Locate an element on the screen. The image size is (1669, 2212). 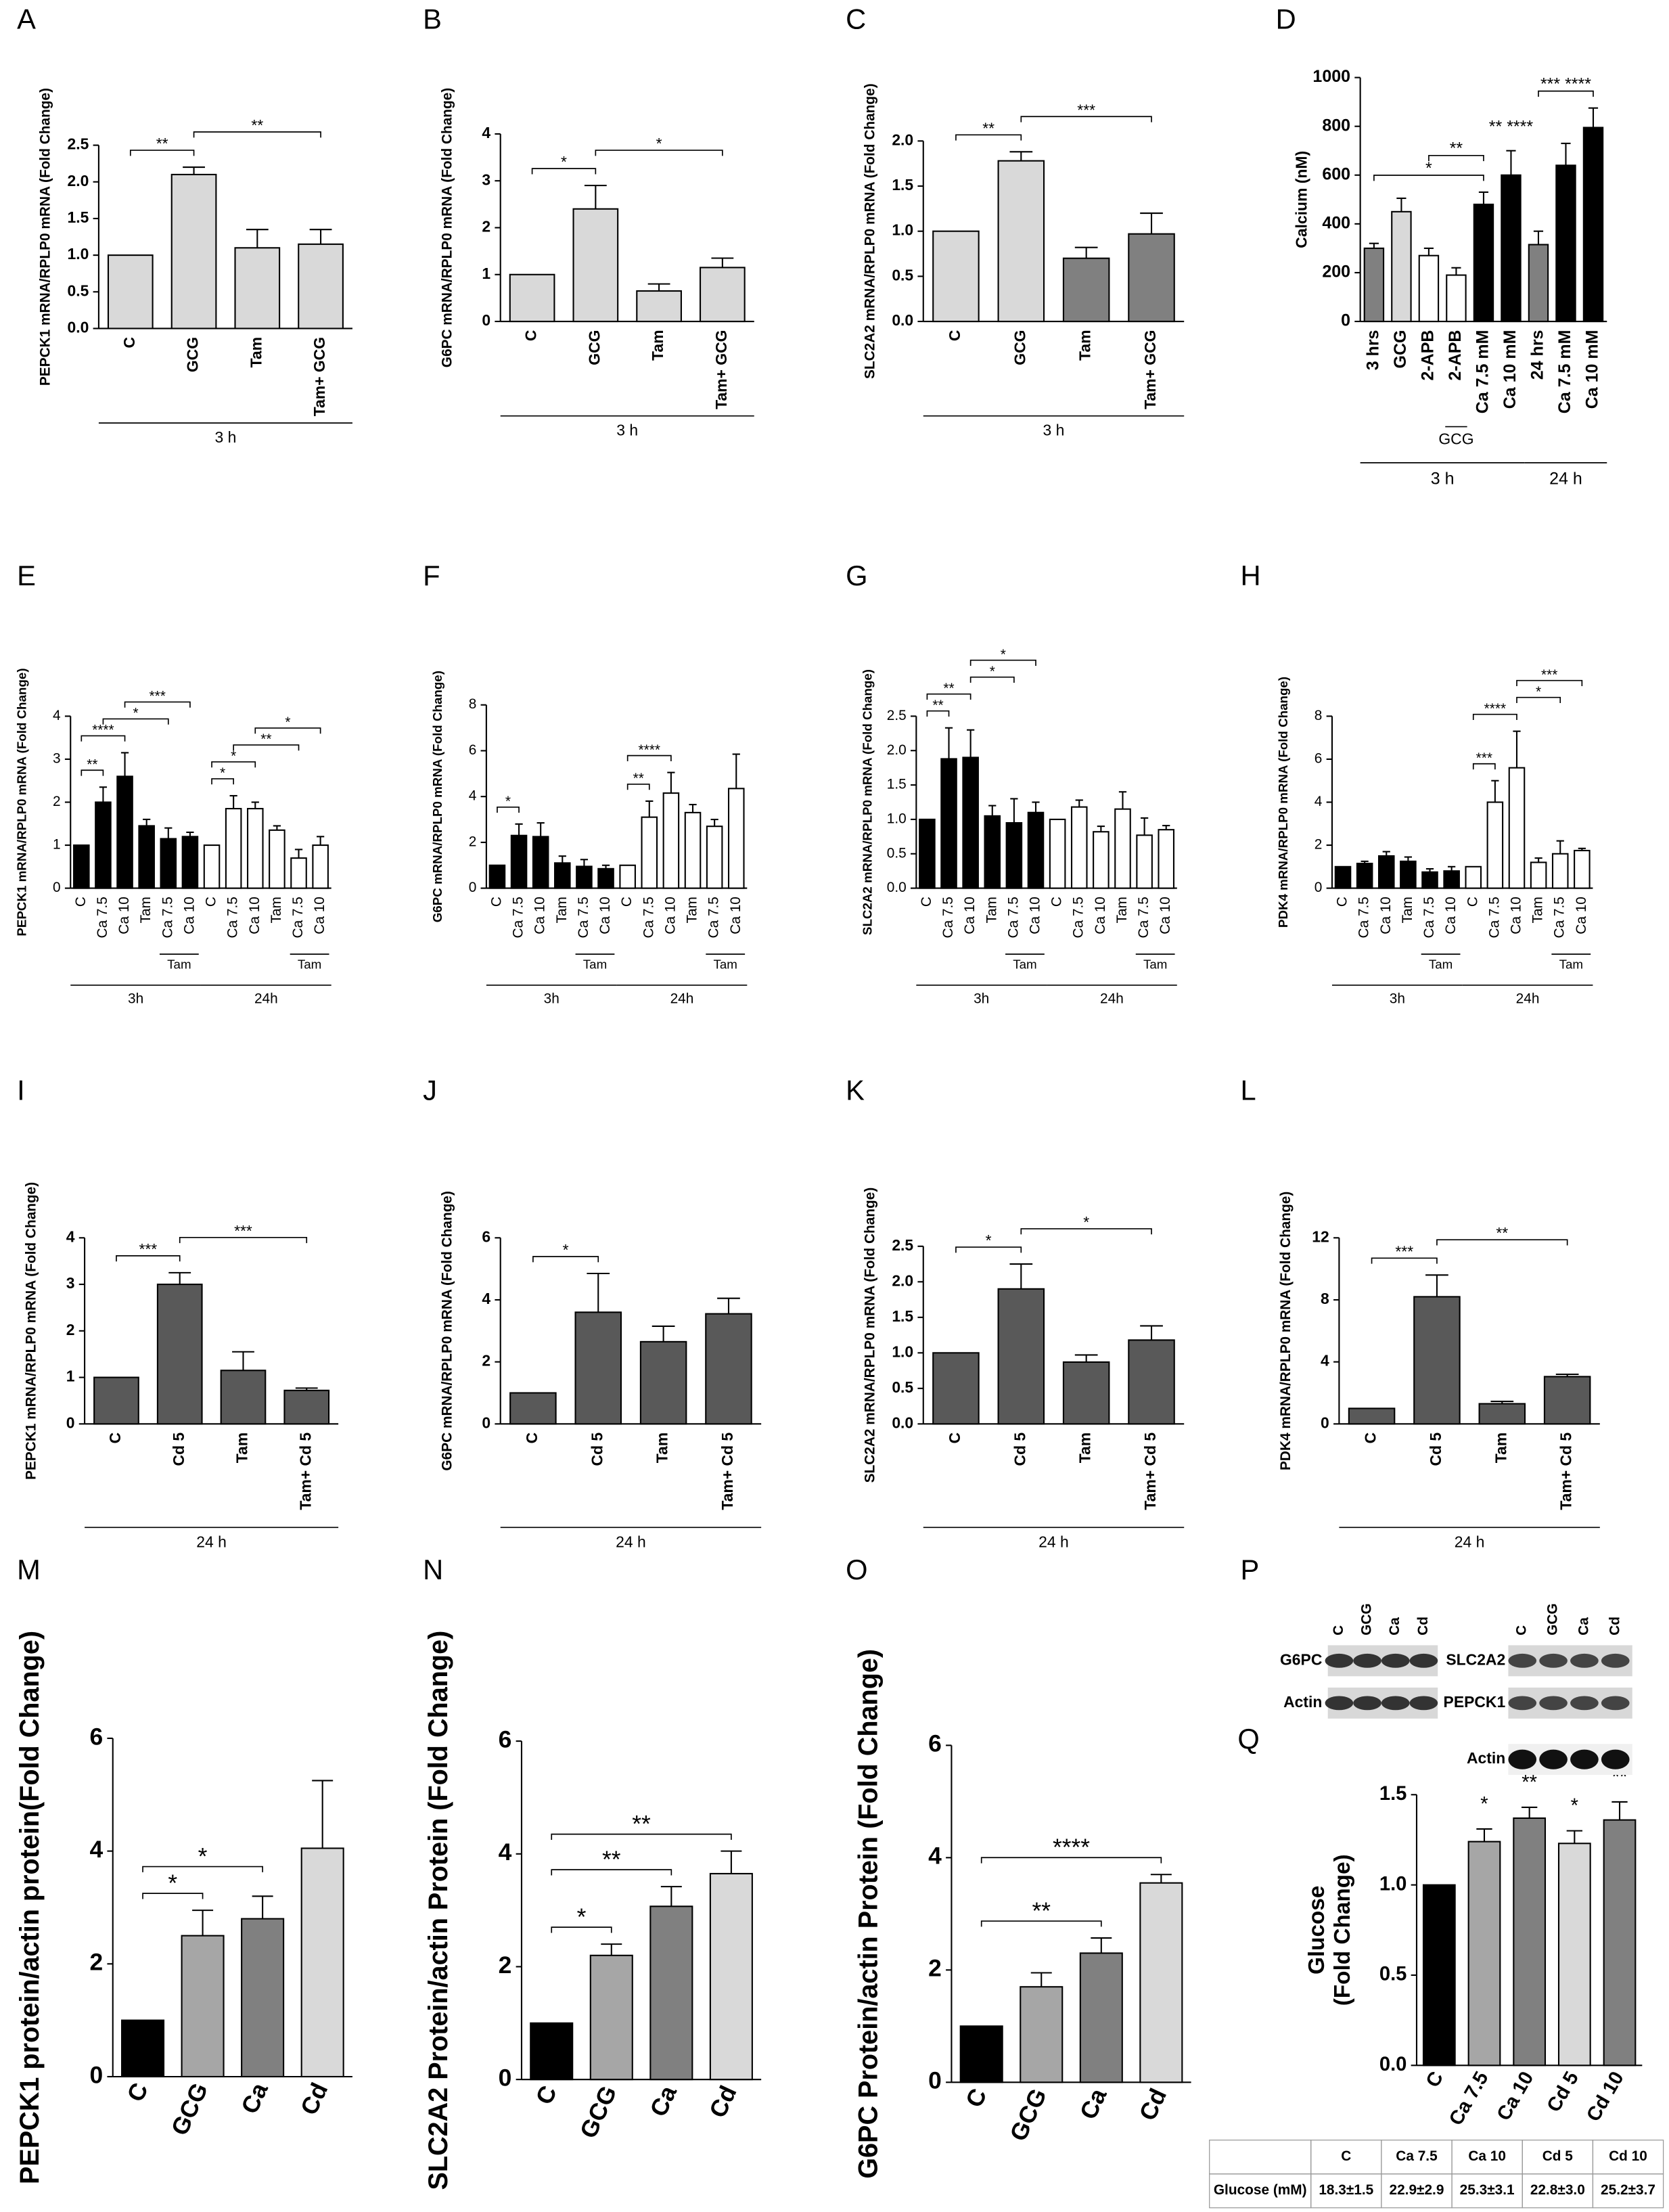
sublabel: GCG is located at coordinates (1455, 439).